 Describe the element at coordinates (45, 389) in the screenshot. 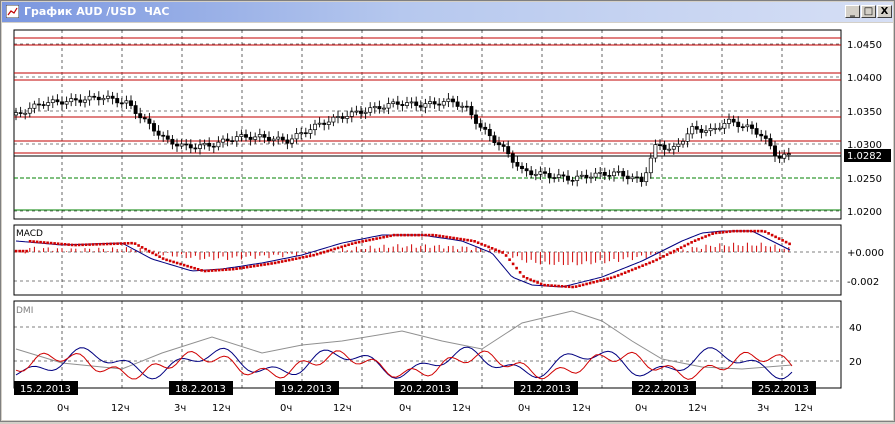

I see `date-label: 15.2.2013` at that location.